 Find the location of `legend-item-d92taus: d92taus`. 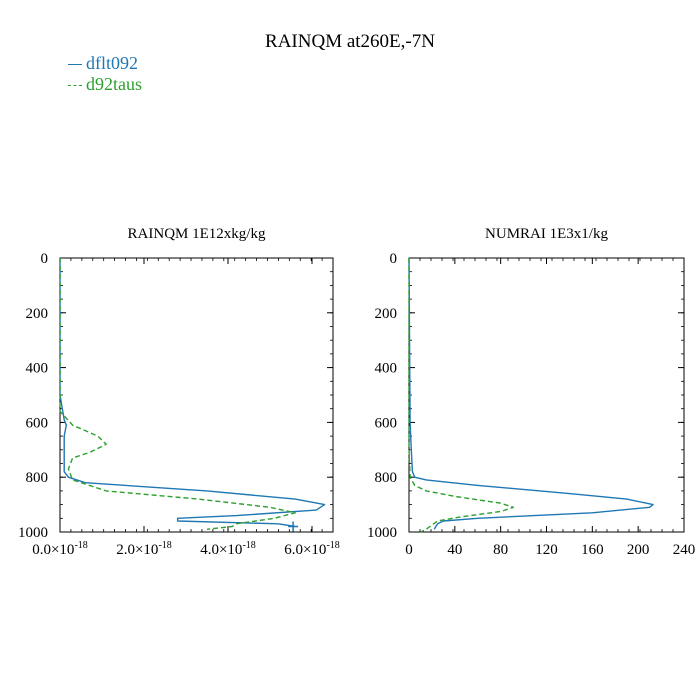

legend-item-d92taus: d92taus is located at coordinates (105, 84).